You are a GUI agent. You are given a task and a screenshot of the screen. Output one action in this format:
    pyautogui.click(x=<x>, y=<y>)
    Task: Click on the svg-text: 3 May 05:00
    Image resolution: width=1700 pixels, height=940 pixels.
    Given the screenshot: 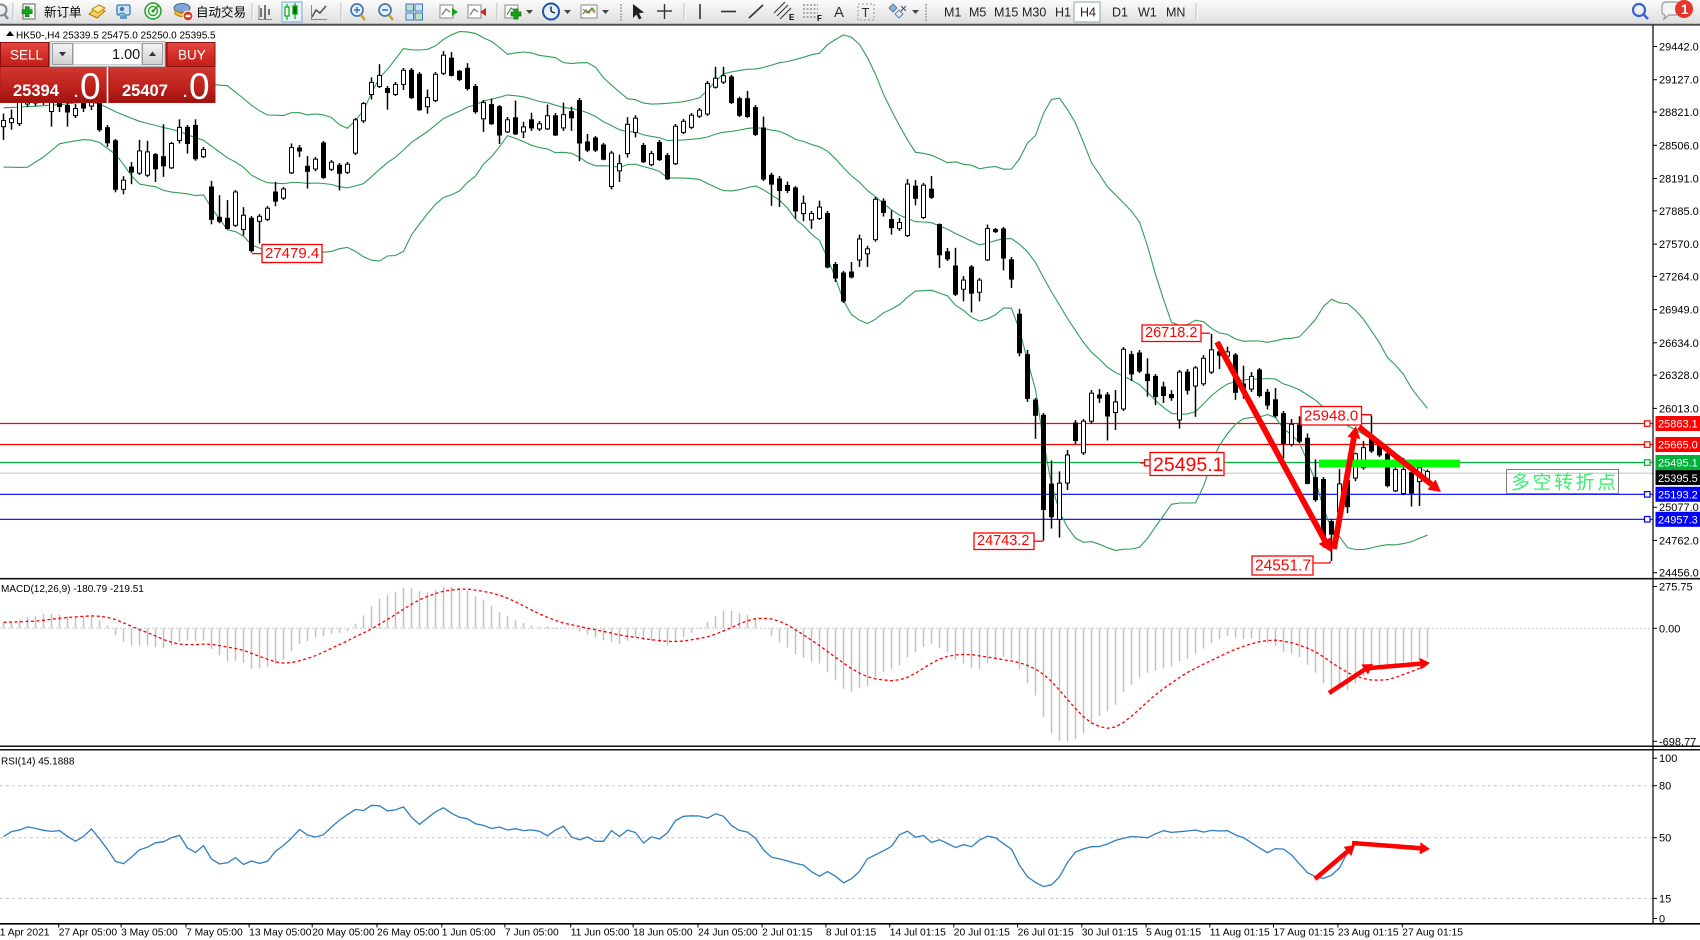 What is the action you would take?
    pyautogui.click(x=149, y=933)
    